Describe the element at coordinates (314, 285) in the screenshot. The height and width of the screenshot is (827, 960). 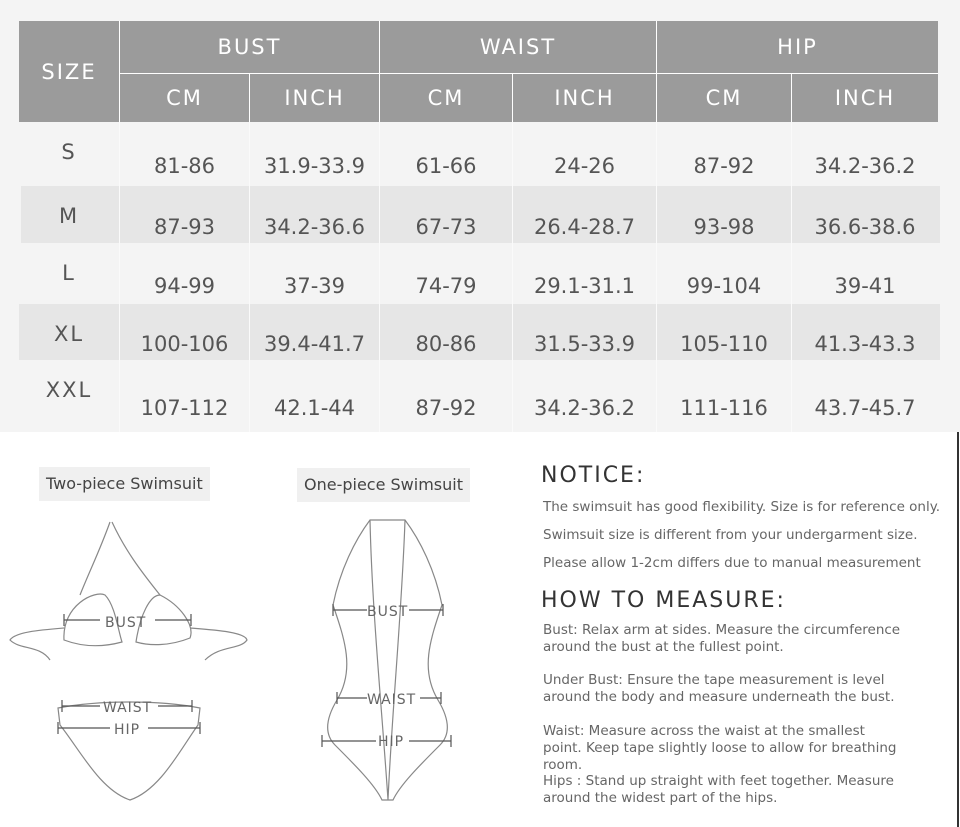
I see `table-cell: 37-39` at that location.